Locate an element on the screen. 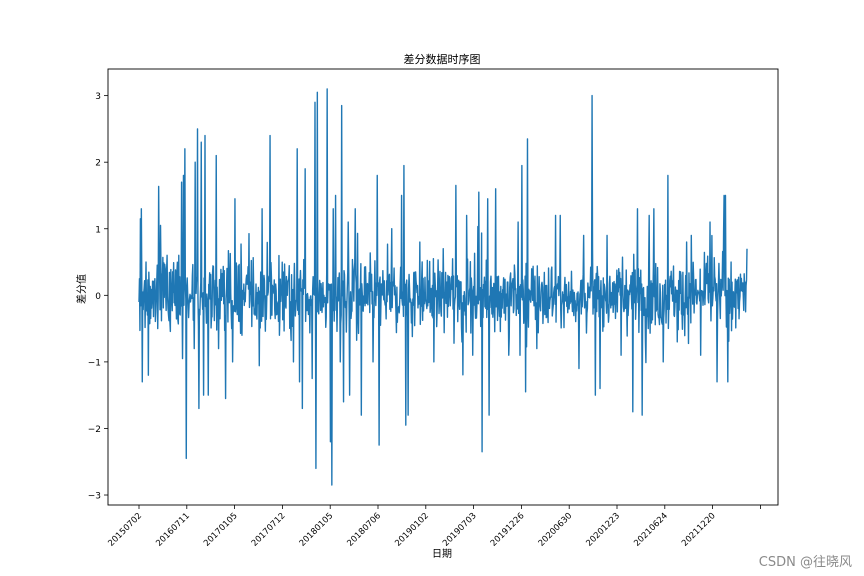 The image size is (864, 576). y-axis: −3 −2 −1 0 1 2 3 is located at coordinates (98, 297).